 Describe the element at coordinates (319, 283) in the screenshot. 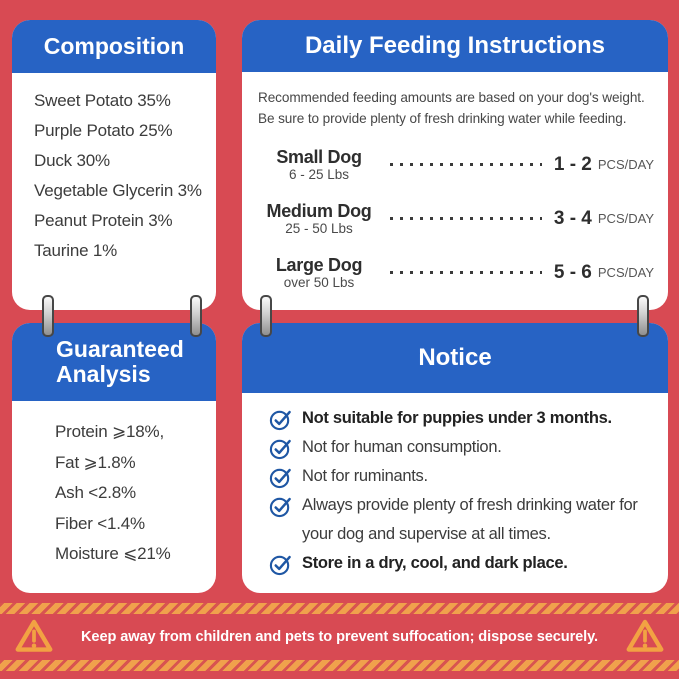

I see `dog-weight-range: over 50 Lbs` at that location.